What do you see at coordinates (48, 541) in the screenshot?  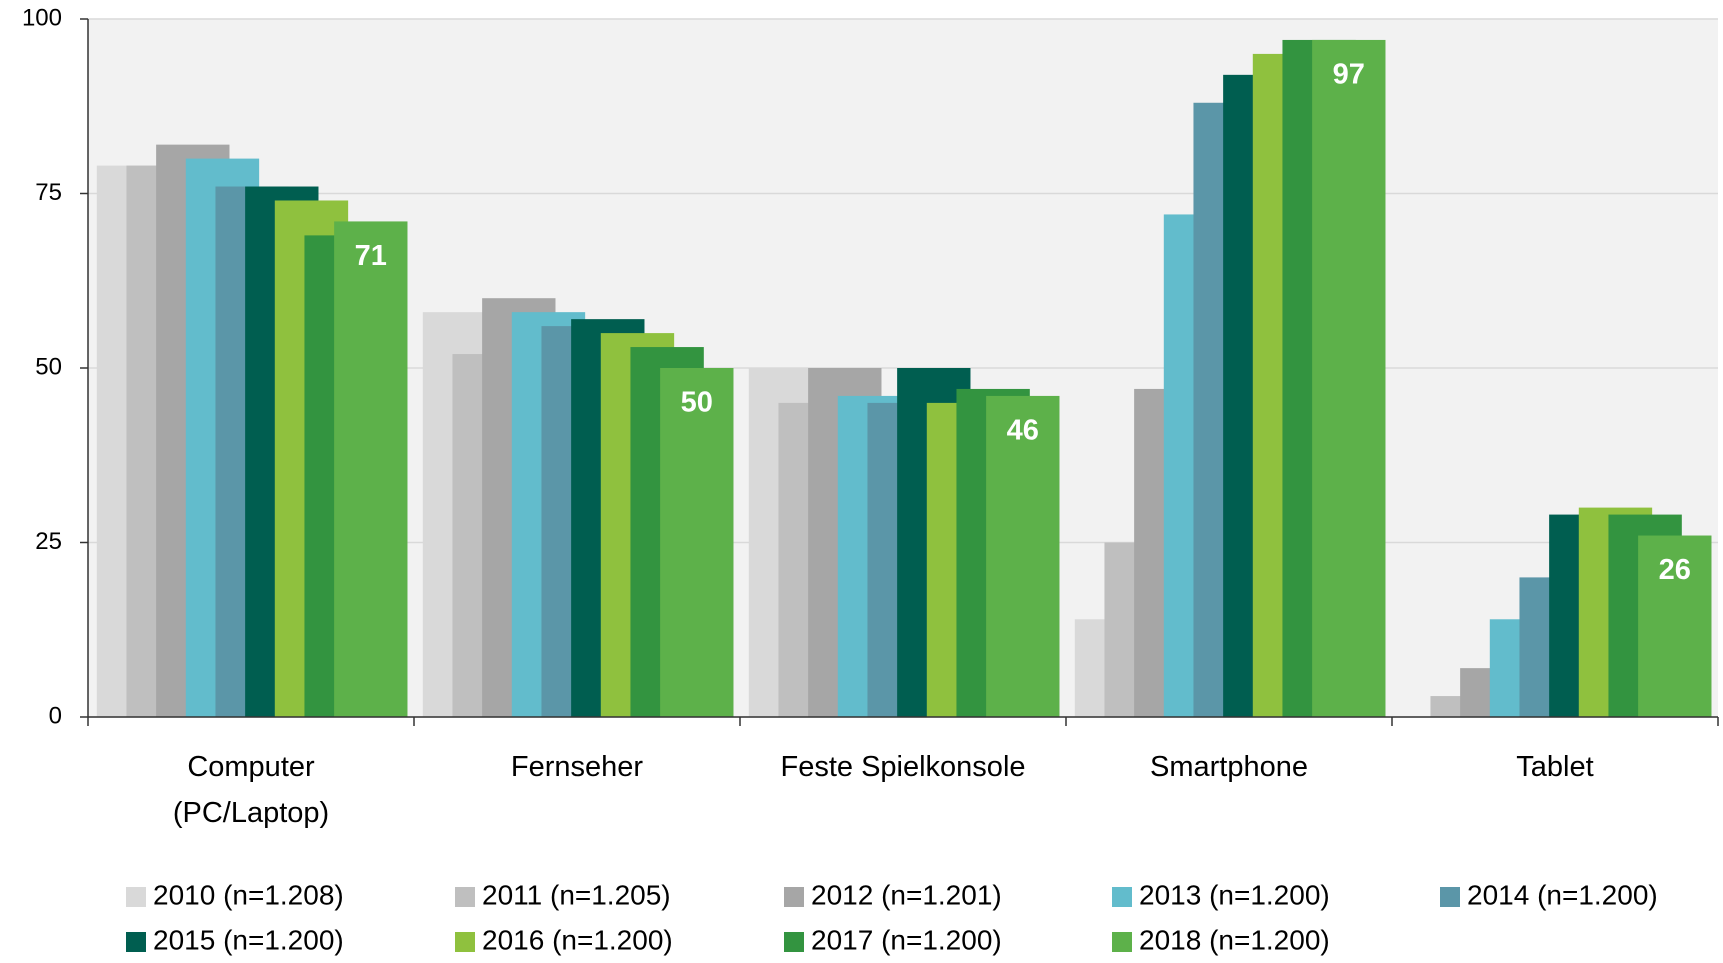 I see `y-tick-label: 25` at bounding box center [48, 541].